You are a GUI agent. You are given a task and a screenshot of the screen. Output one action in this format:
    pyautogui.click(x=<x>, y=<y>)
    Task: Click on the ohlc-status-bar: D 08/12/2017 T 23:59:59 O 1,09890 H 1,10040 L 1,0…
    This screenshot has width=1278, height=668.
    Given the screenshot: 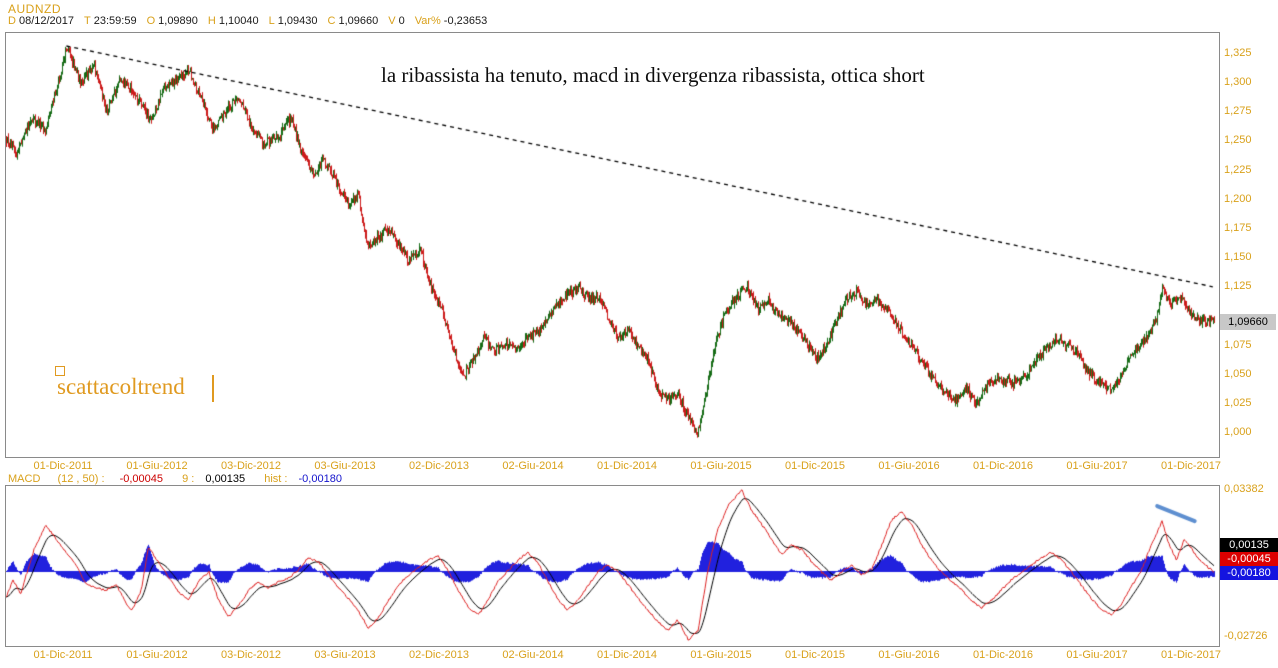 What is the action you would take?
    pyautogui.click(x=247, y=21)
    